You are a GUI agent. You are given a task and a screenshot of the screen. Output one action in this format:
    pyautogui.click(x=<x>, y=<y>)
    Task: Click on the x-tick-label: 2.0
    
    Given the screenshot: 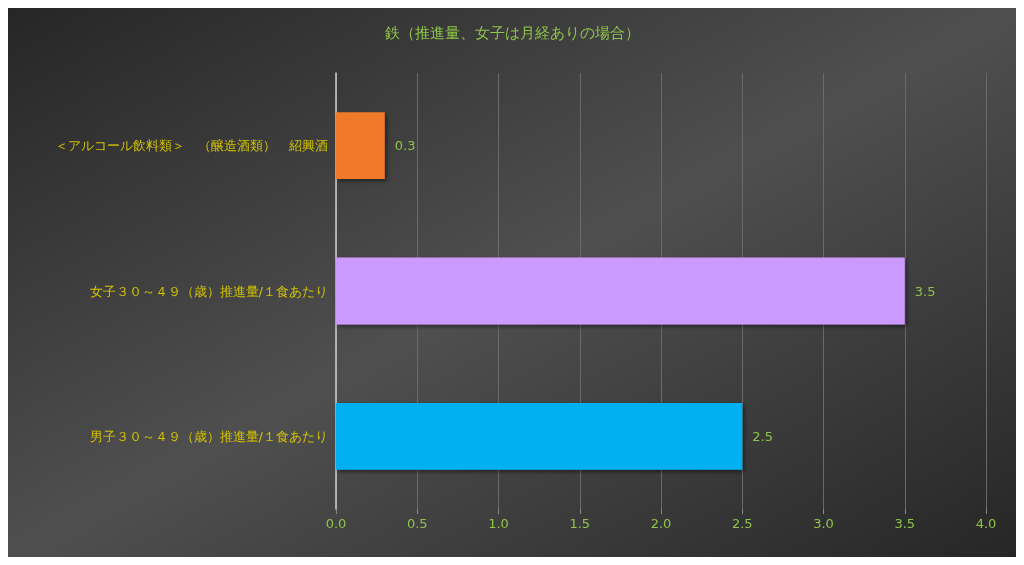 What is the action you would take?
    pyautogui.click(x=661, y=523)
    